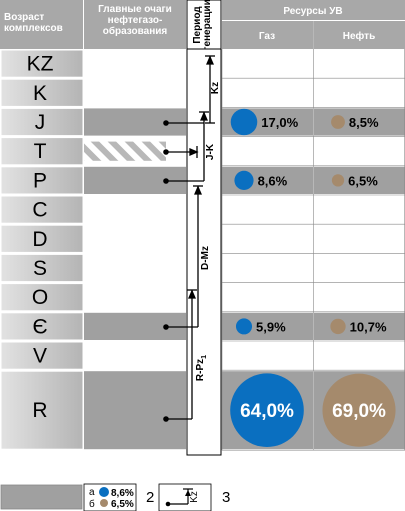 The height and width of the screenshot is (511, 405). Describe the element at coordinates (24, 17) in the screenshot. I see `header-age-line1: Возраст` at that location.